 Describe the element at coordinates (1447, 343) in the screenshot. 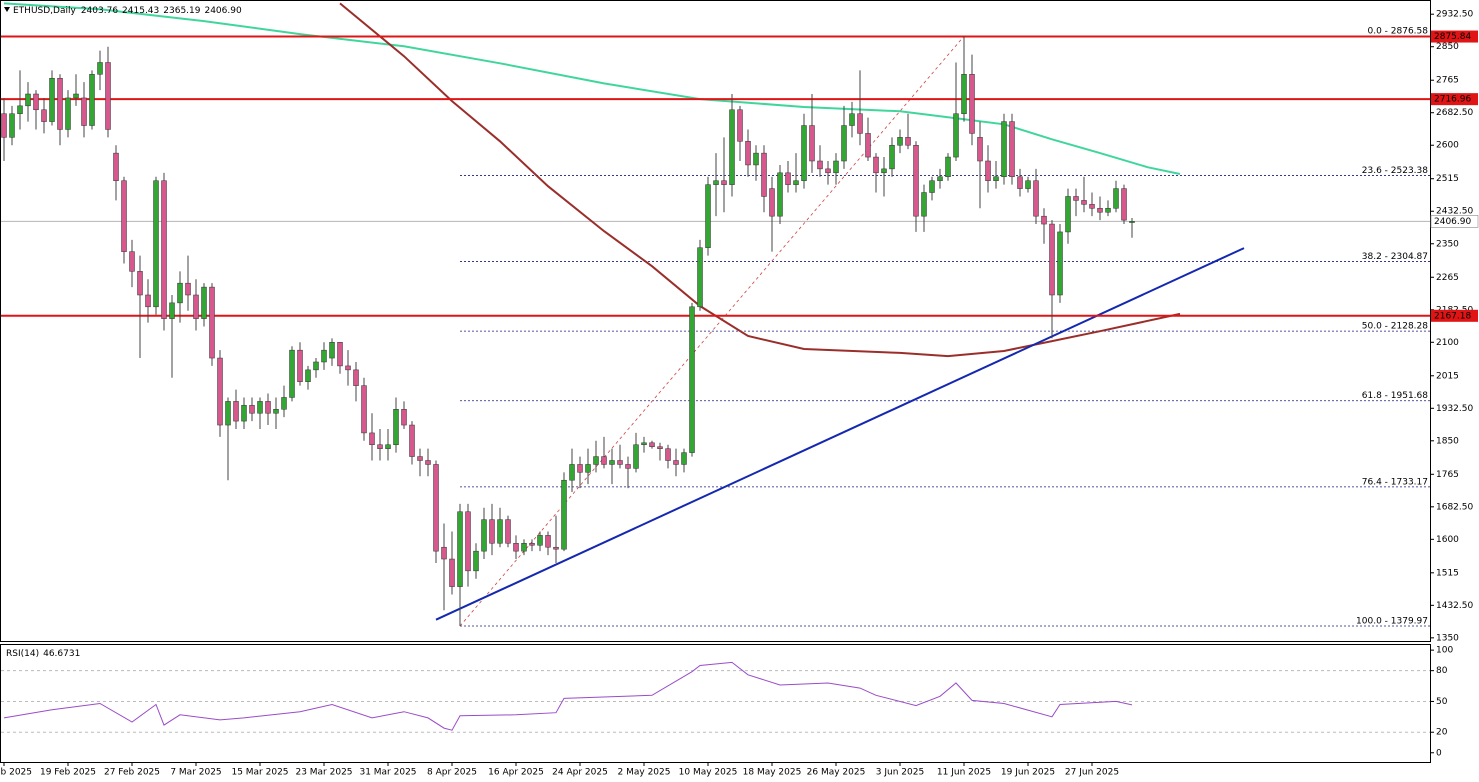

I see `y-tick-label: 2100` at that location.